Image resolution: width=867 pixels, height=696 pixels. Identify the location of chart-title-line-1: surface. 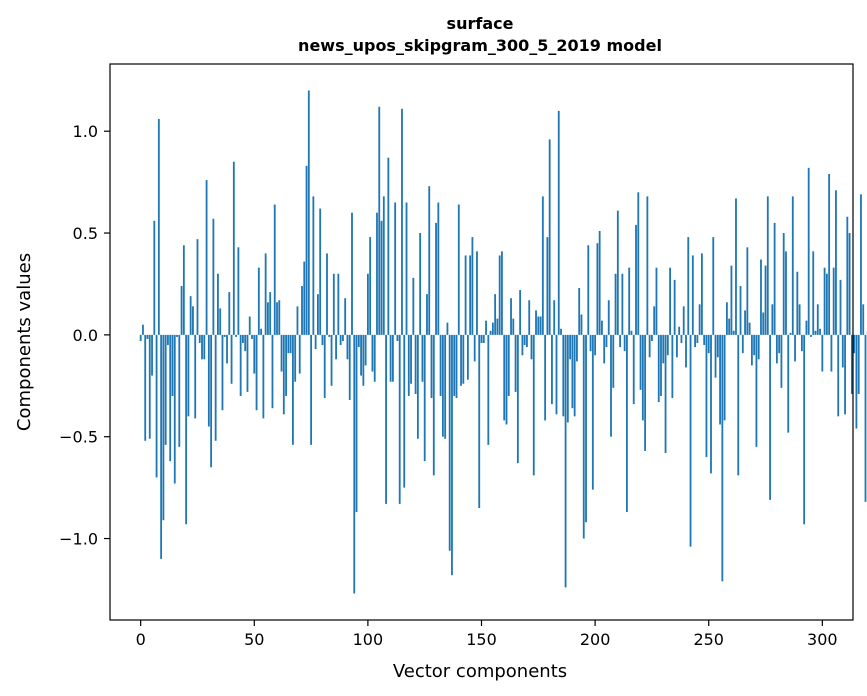
(480, 23).